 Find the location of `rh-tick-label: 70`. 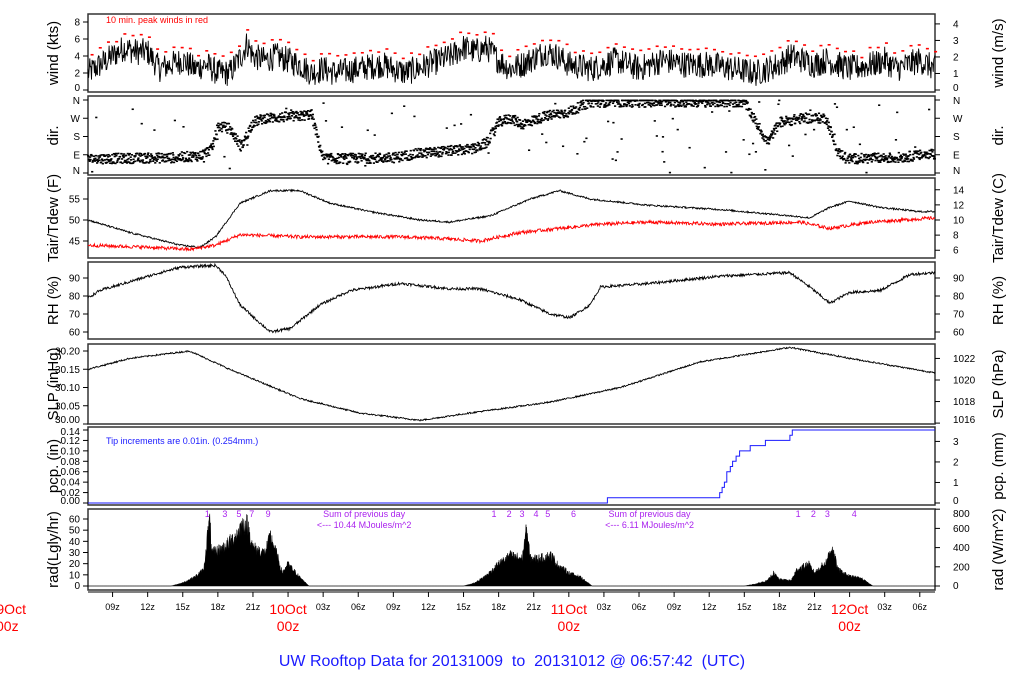

rh-tick-label: 70 is located at coordinates (75, 315).